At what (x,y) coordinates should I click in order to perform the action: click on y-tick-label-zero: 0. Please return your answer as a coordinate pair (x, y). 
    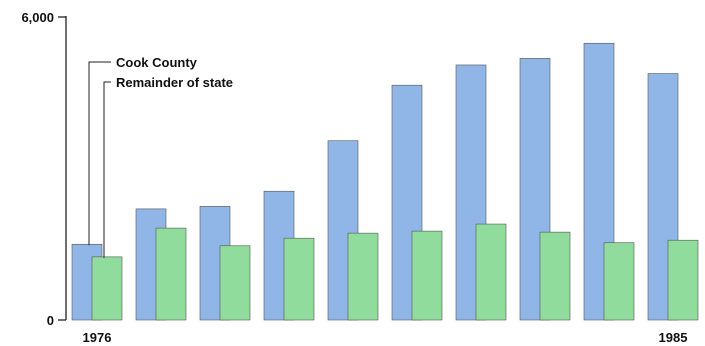
    Looking at the image, I should click on (50, 320).